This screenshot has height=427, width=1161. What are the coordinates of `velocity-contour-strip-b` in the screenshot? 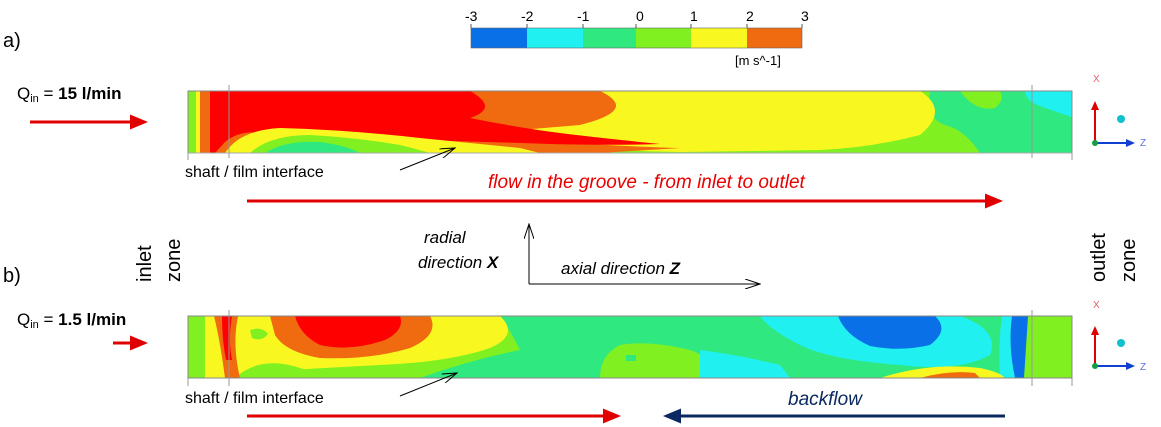 It's located at (630, 348).